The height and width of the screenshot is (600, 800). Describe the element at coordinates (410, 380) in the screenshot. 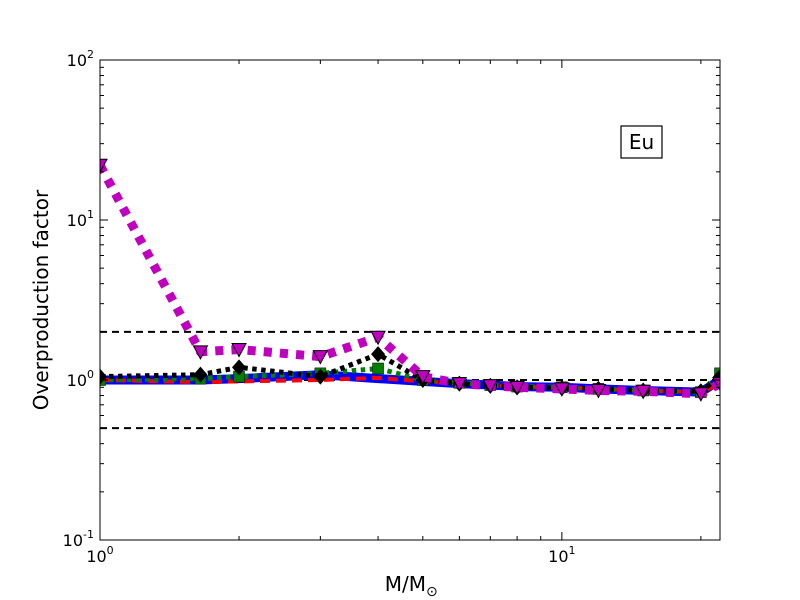

I see `reference-lines` at that location.